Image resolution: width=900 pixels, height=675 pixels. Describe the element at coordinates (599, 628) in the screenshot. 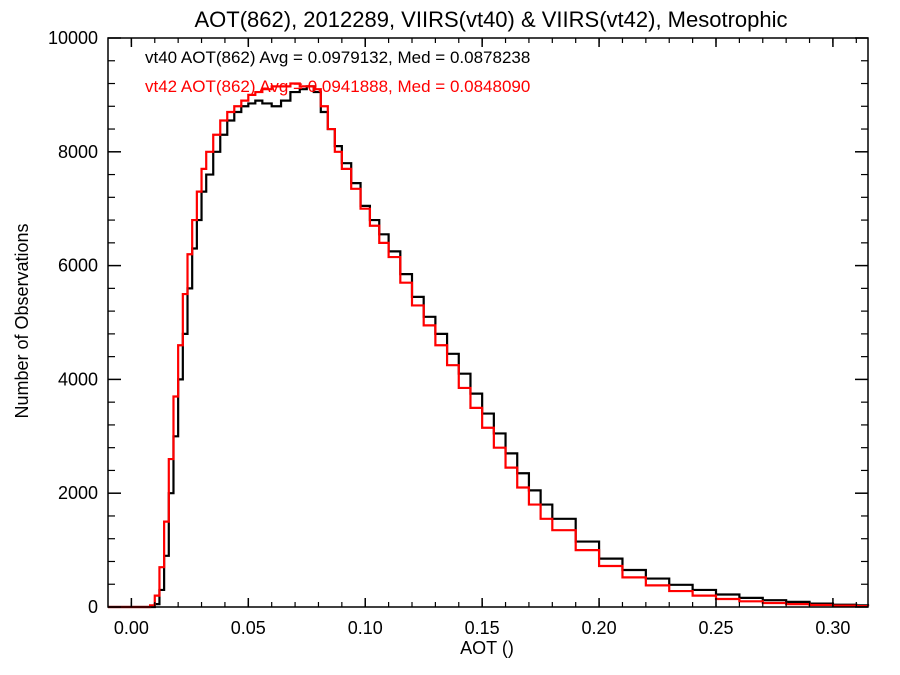

I see `x-tick-label: 0.20` at that location.